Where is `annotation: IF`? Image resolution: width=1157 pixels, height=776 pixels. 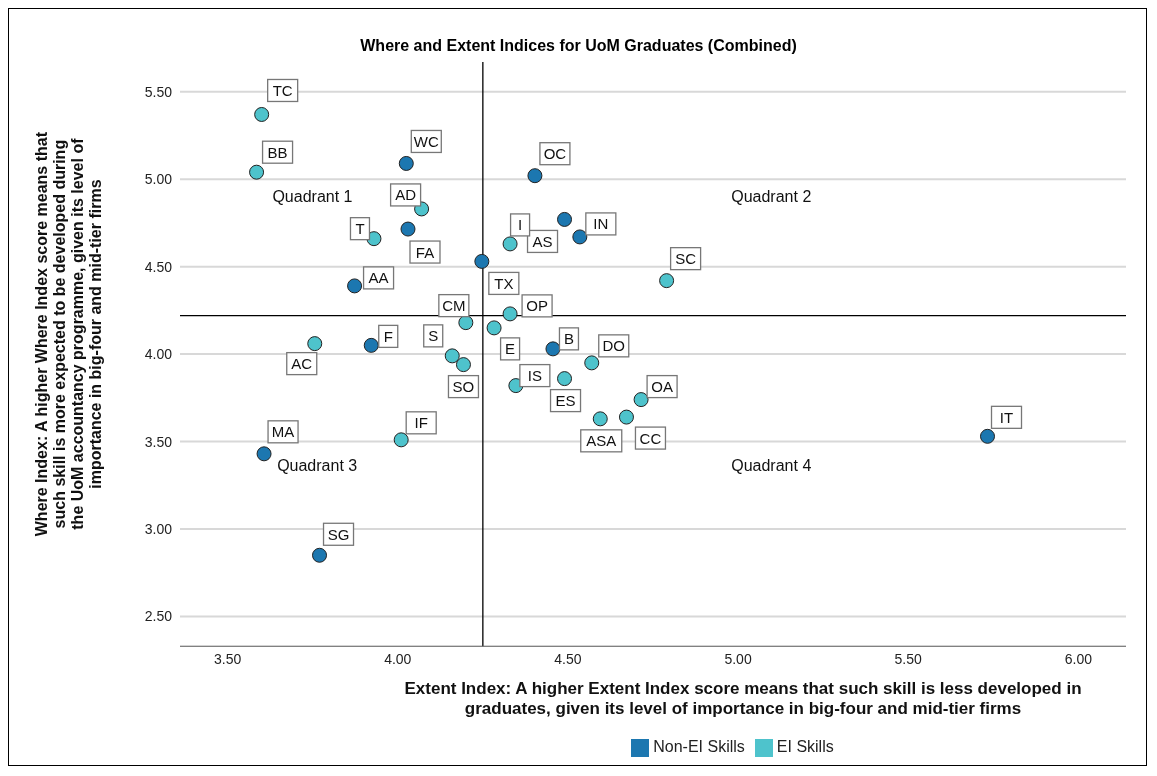
annotation: IF is located at coordinates (421, 423).